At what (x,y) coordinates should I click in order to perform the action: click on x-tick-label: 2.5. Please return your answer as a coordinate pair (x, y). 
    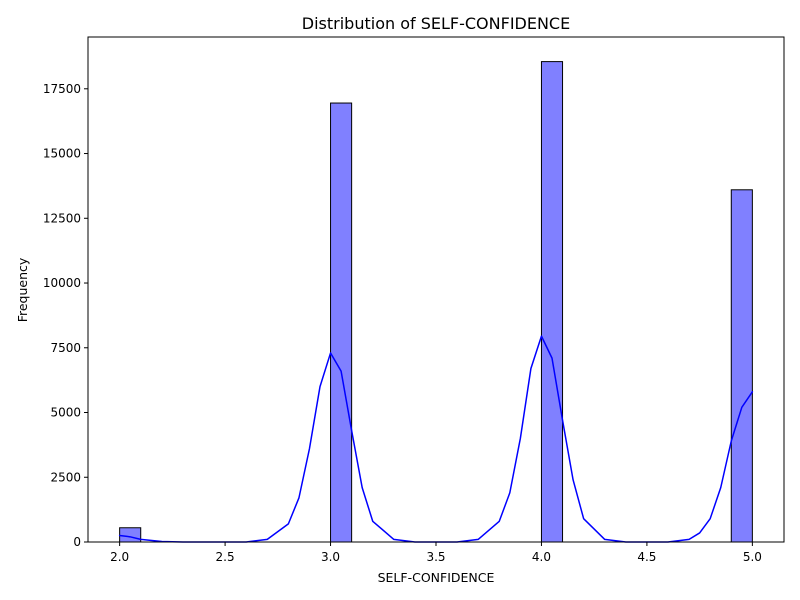
    Looking at the image, I should click on (225, 557).